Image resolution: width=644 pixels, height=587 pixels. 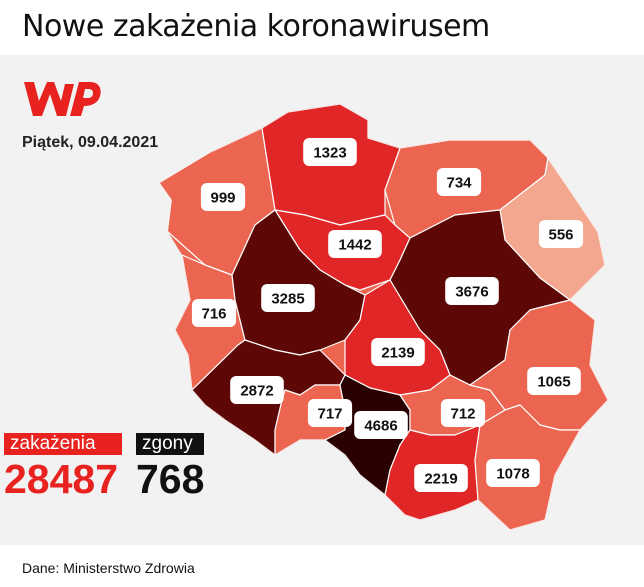 I want to click on page-title: Nowe zakażenia koronawirusem, so click(x=256, y=26).